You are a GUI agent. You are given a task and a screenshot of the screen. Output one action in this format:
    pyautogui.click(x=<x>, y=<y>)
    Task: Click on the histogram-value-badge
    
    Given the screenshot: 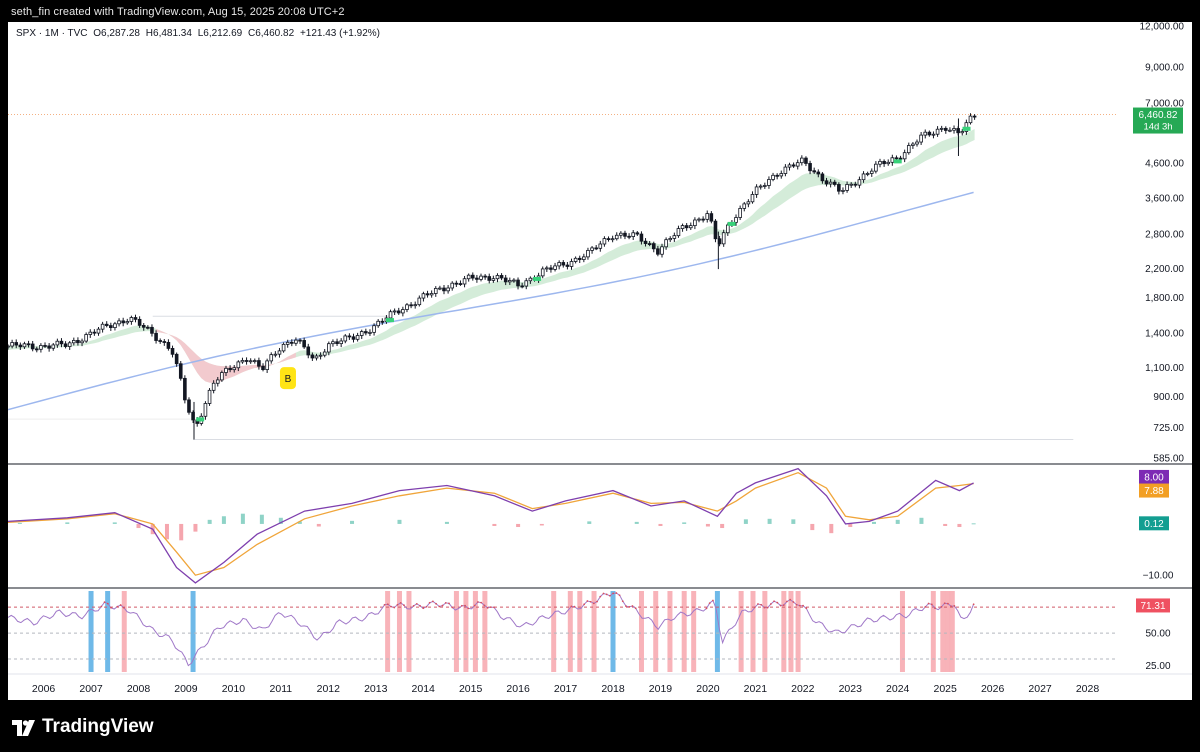 What is the action you would take?
    pyautogui.click(x=1154, y=523)
    